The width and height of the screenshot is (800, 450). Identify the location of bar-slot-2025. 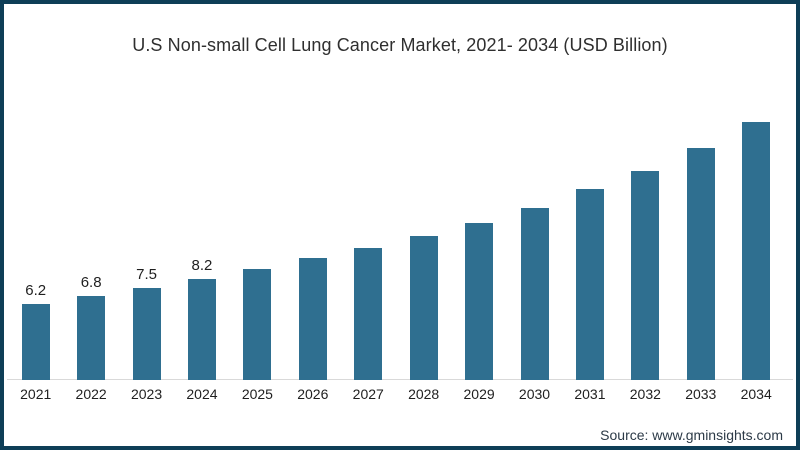
(257, 324).